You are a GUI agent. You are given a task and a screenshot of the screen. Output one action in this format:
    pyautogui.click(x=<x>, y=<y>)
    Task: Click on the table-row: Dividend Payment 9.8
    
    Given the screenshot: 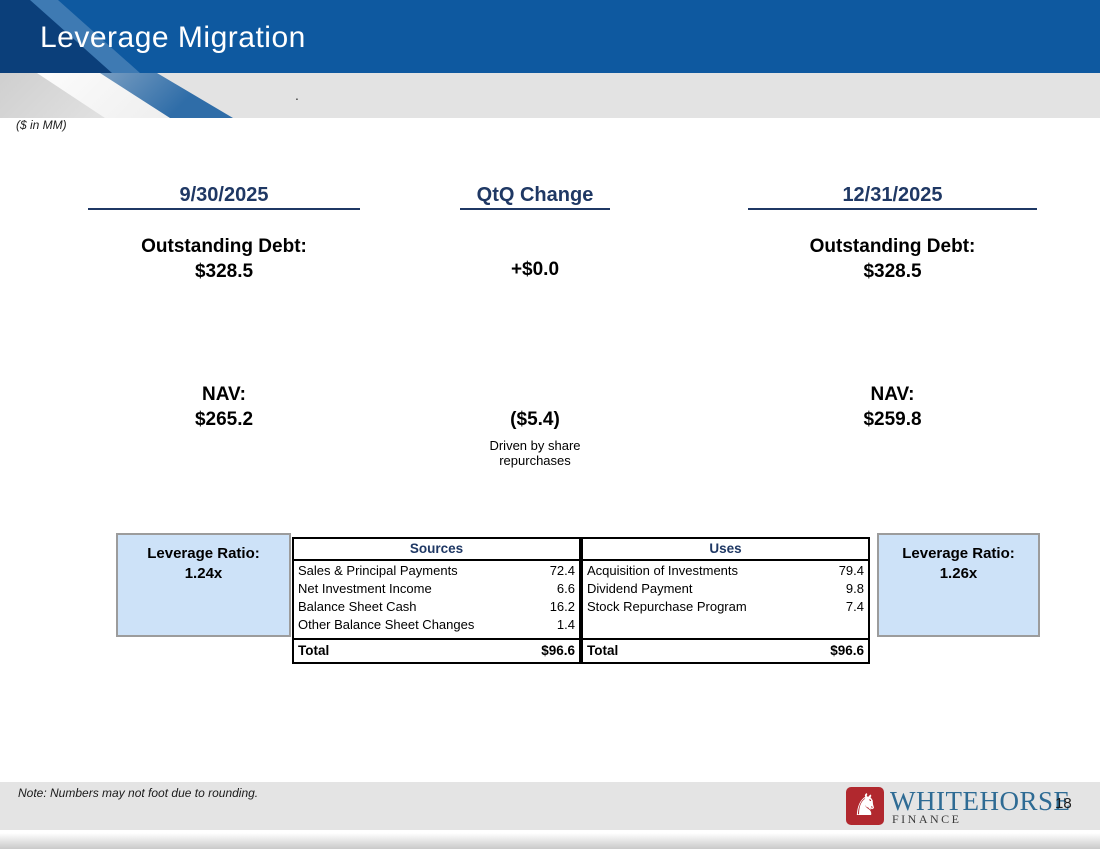 What is the action you would take?
    pyautogui.click(x=725, y=589)
    